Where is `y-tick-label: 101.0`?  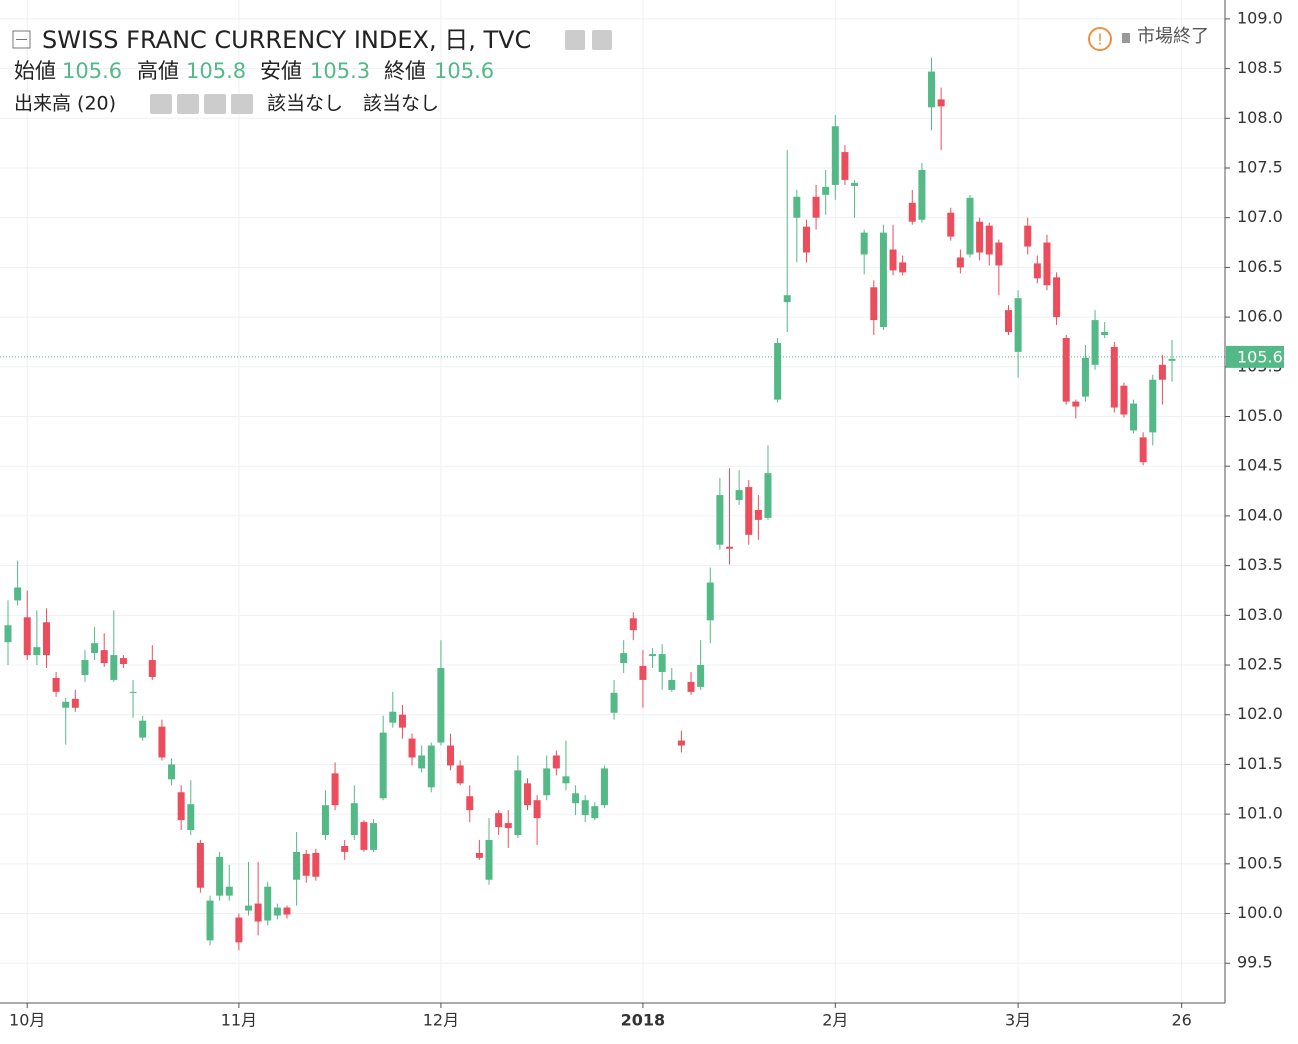
y-tick-label: 101.0 is located at coordinates (1260, 813).